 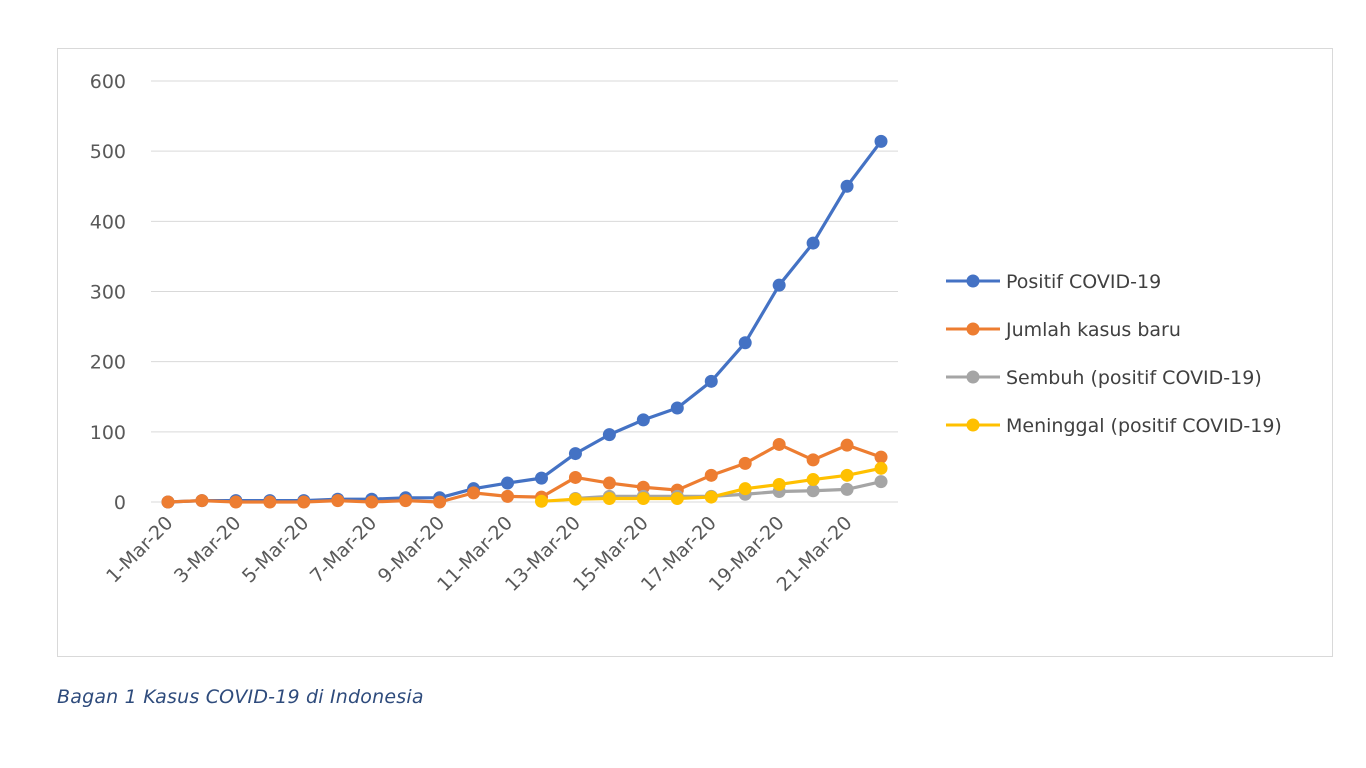 I want to click on y-tick-label: 100, so click(x=108, y=433).